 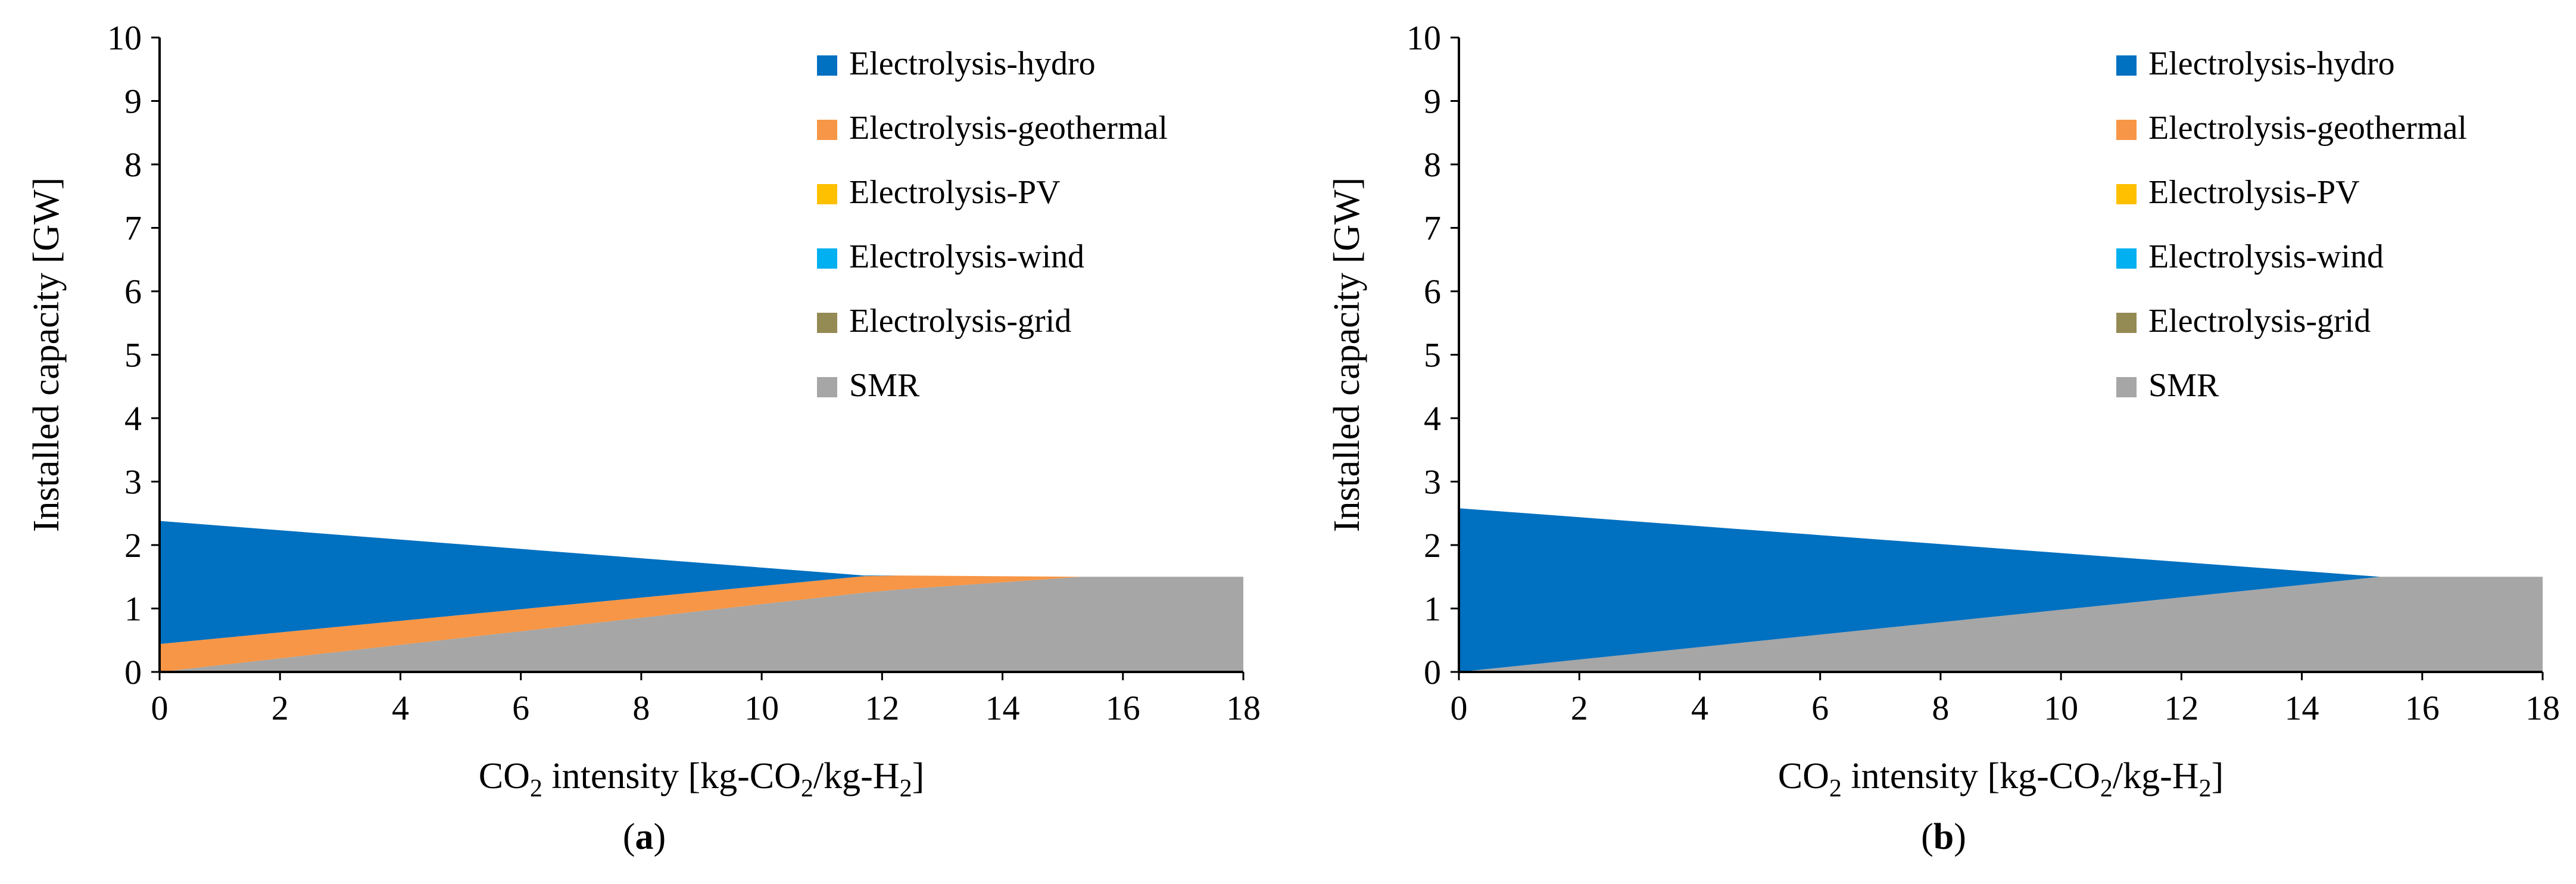 I want to click on panel-label-letter: a, so click(x=644, y=837).